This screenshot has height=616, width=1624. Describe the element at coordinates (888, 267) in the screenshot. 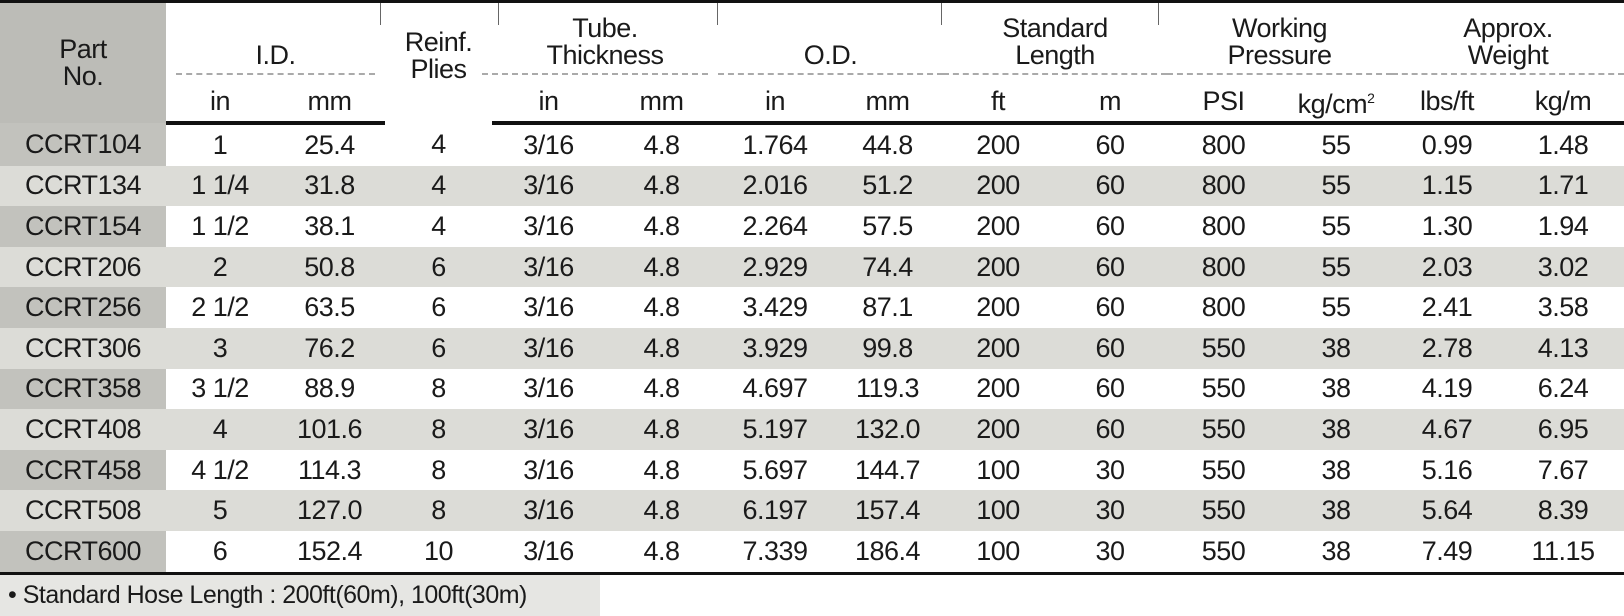

I see `table-cell: 74.4` at that location.